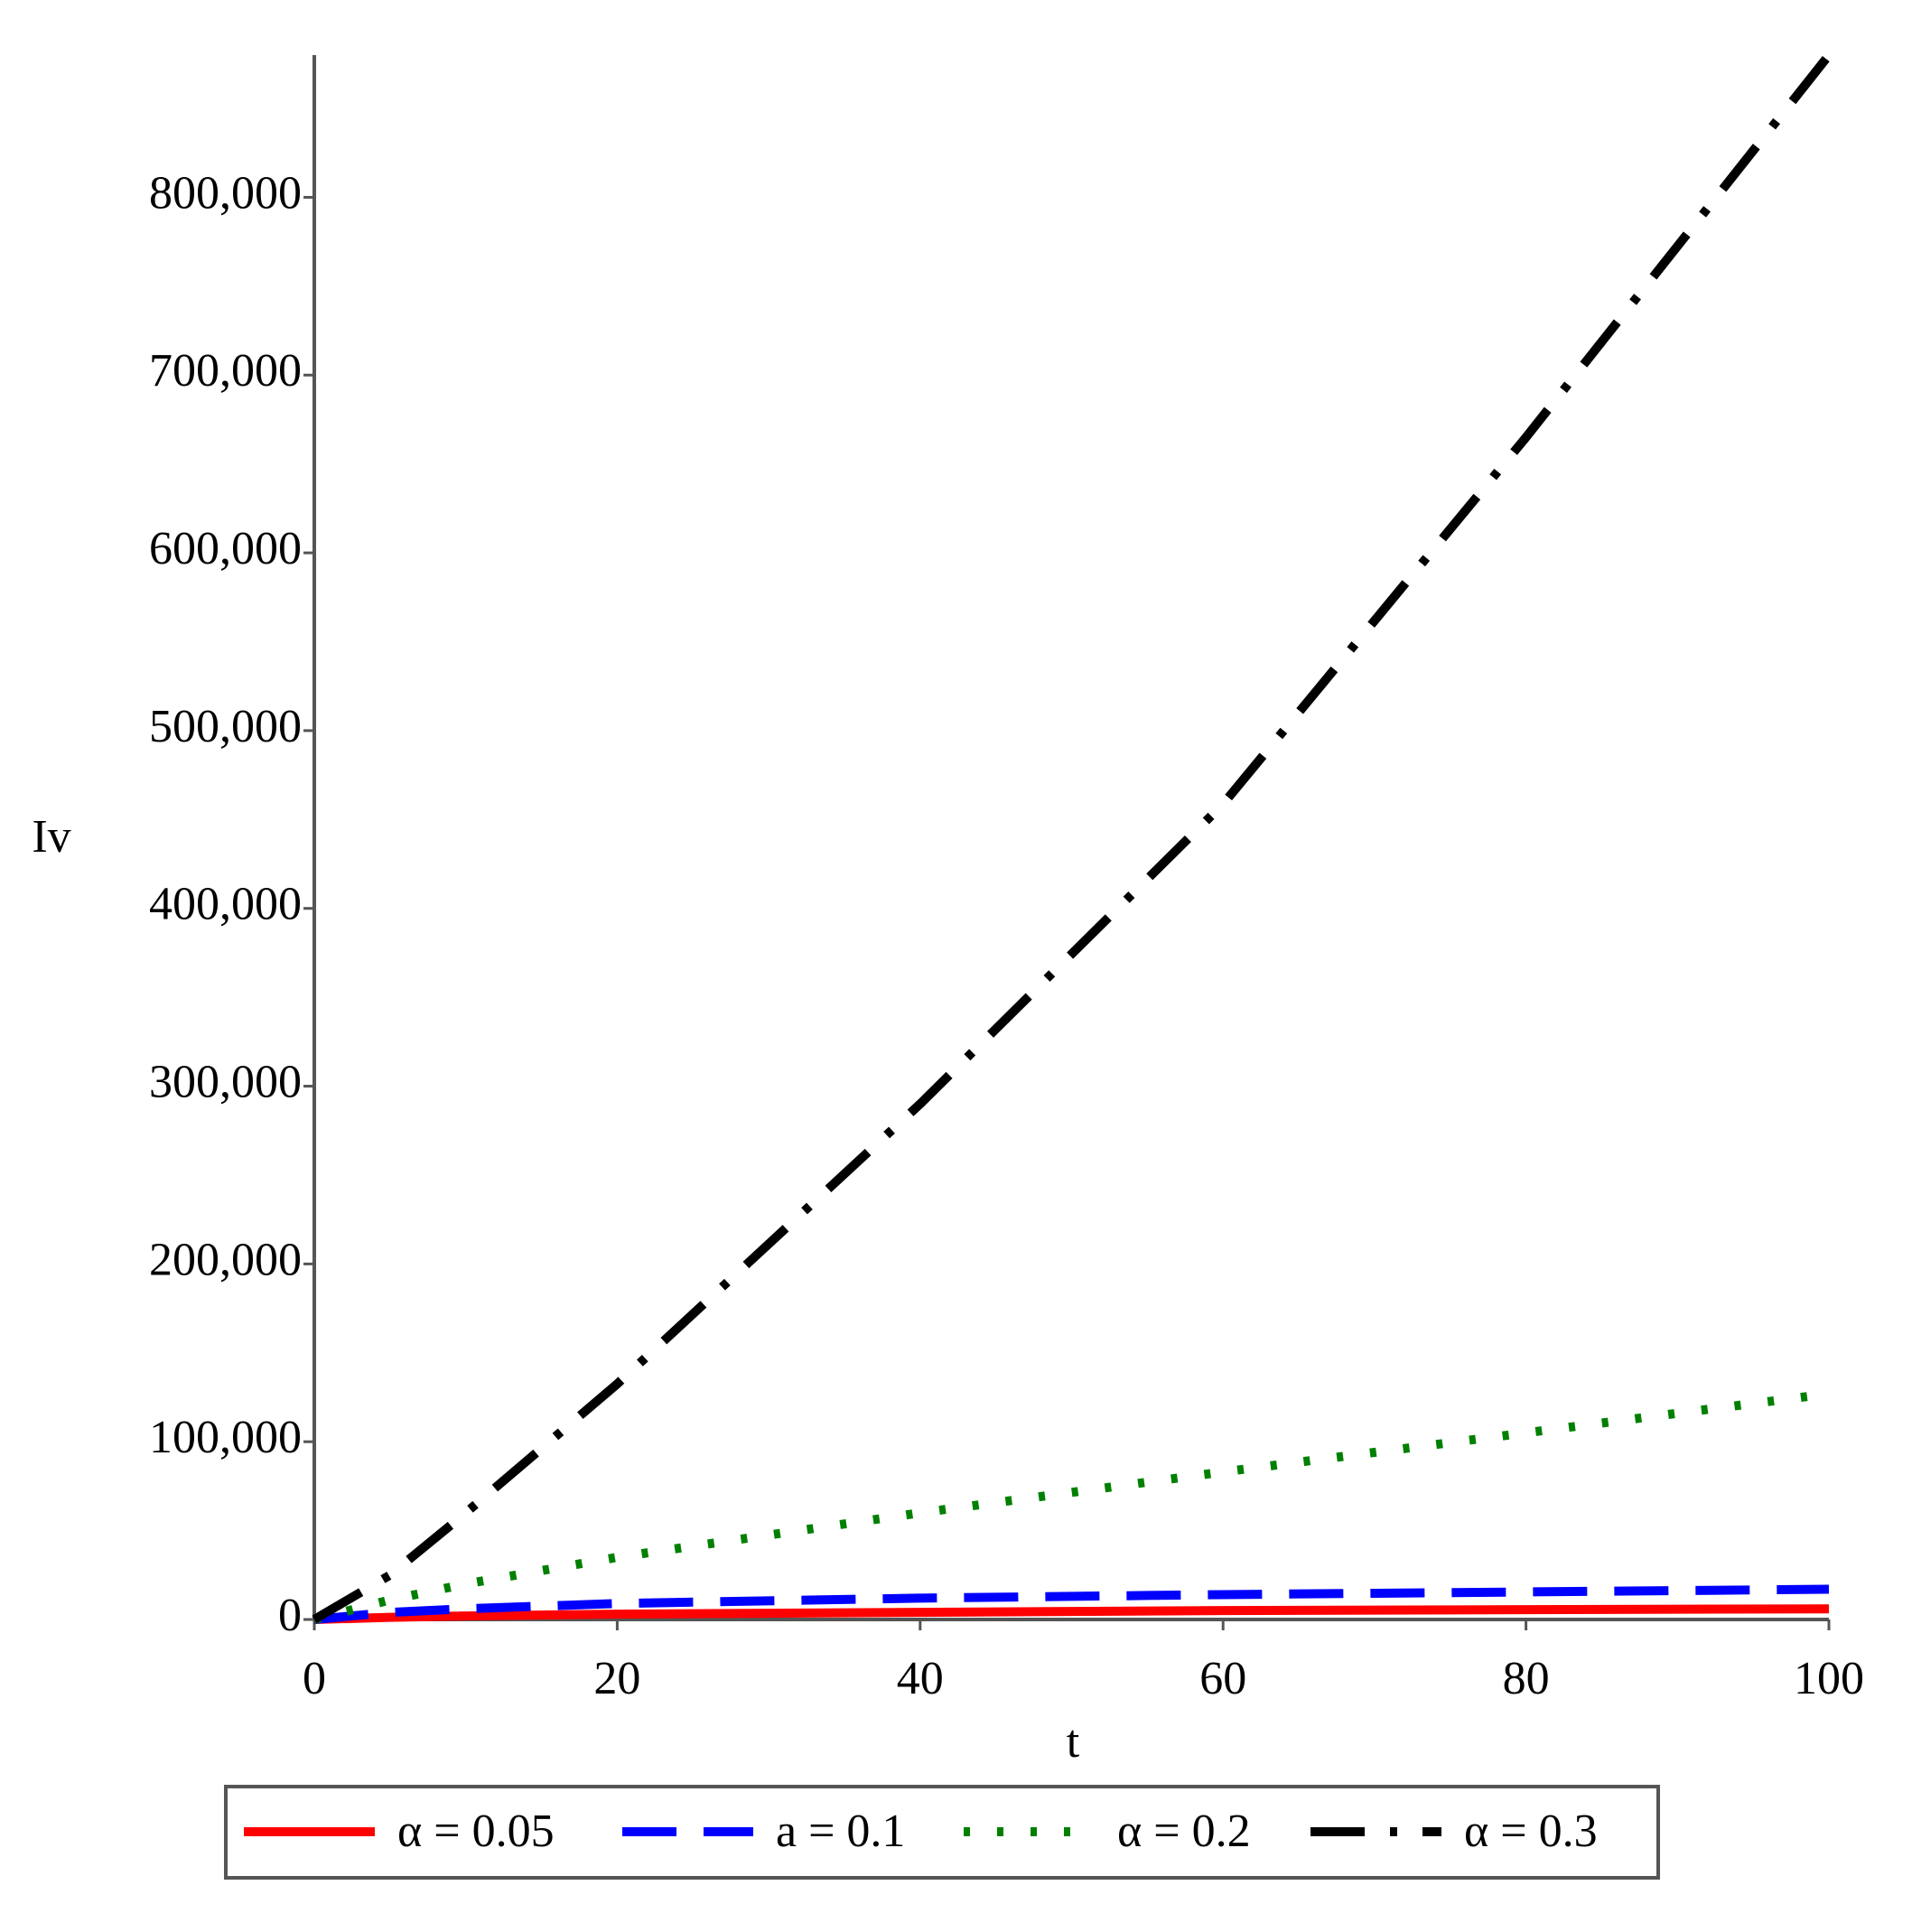  What do you see at coordinates (225, 549) in the screenshot?
I see `y-tick-label: 600,000` at bounding box center [225, 549].